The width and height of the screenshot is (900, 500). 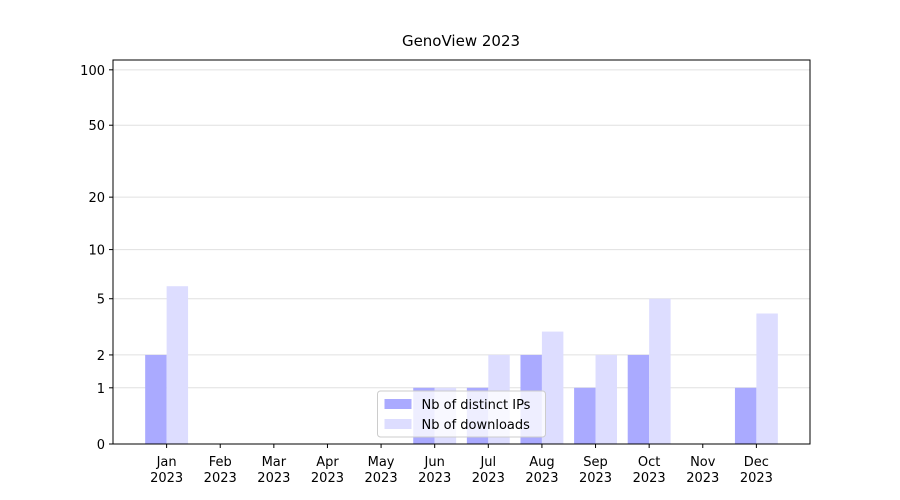 I want to click on x-tick-label: Sep 2023, so click(x=595, y=470).